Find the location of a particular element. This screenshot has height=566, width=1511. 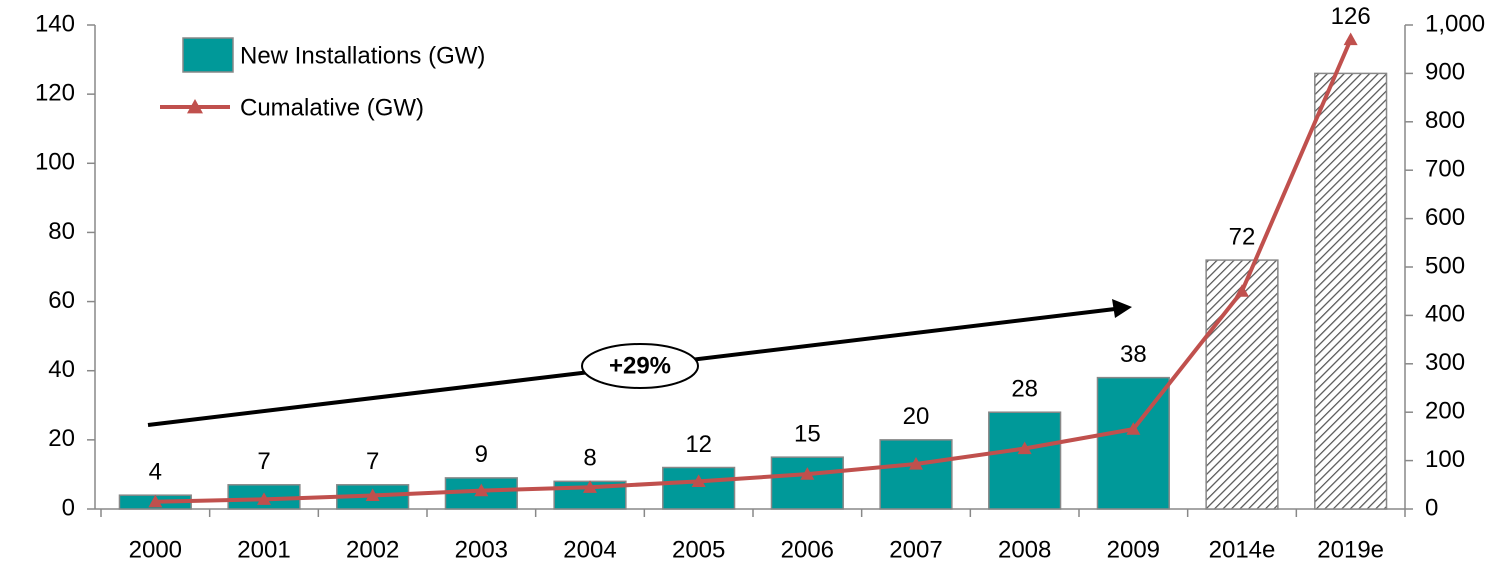

legend-label: New Installations (GW) is located at coordinates (362, 55).